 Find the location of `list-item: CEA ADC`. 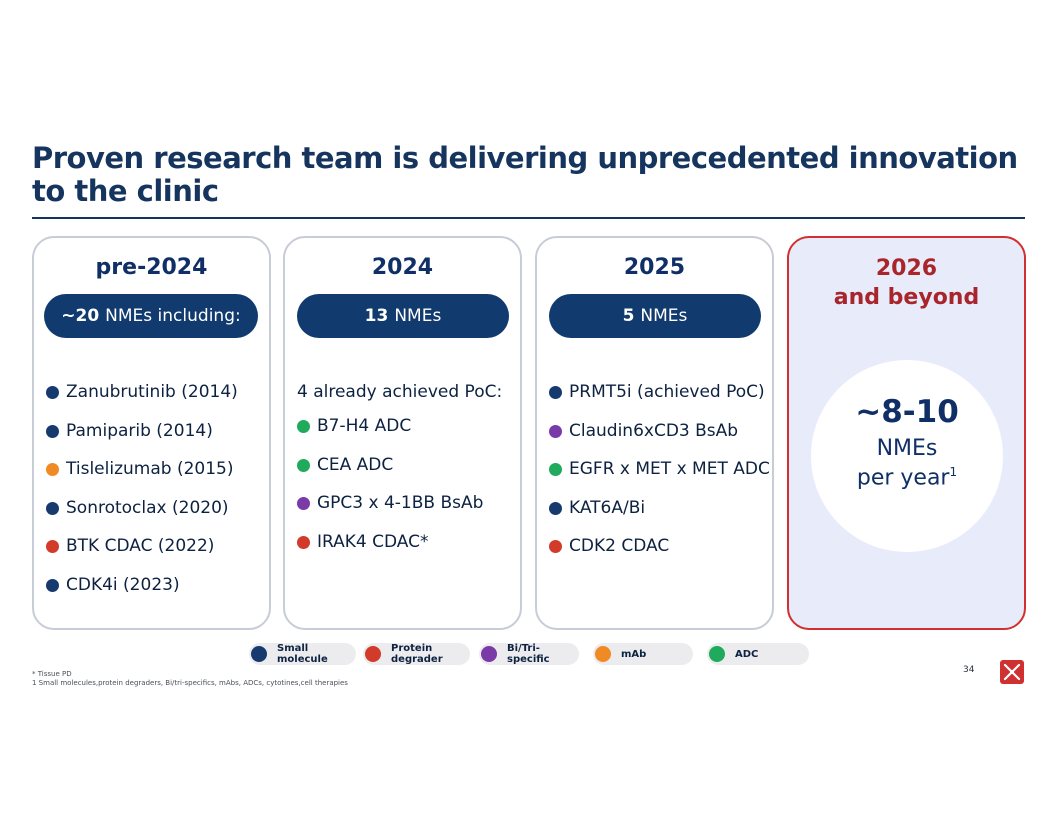

list-item: CEA ADC is located at coordinates (345, 465).